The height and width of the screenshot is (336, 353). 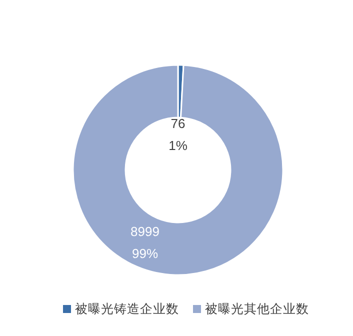 I want to click on data-label: 76 1%, so click(x=178, y=134).